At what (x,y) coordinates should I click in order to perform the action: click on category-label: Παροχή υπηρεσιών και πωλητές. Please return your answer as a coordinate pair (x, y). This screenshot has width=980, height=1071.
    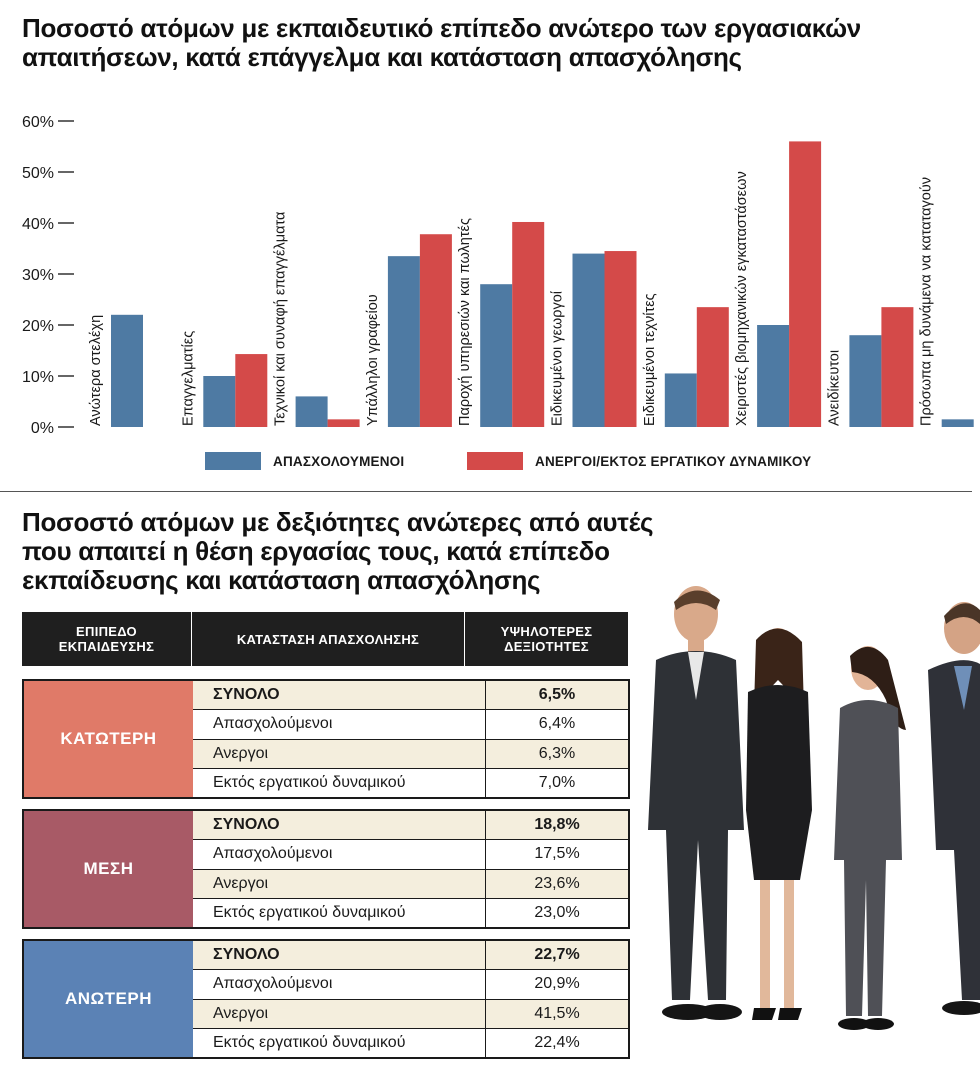
    Looking at the image, I should click on (465, 322).